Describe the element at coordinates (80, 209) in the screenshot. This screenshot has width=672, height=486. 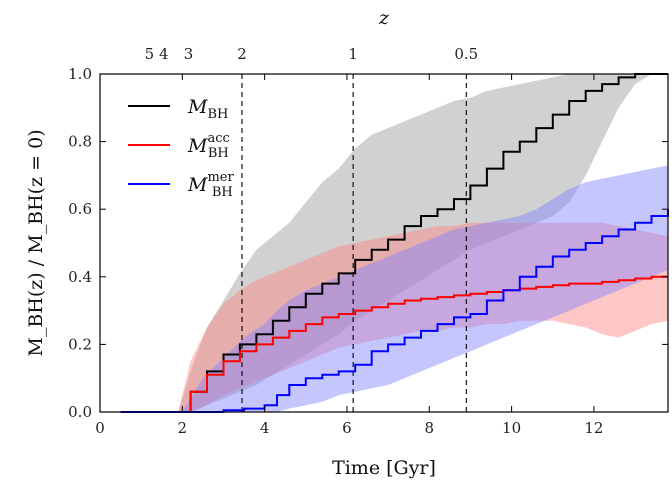
I see `y-tick-label: 0.6` at that location.